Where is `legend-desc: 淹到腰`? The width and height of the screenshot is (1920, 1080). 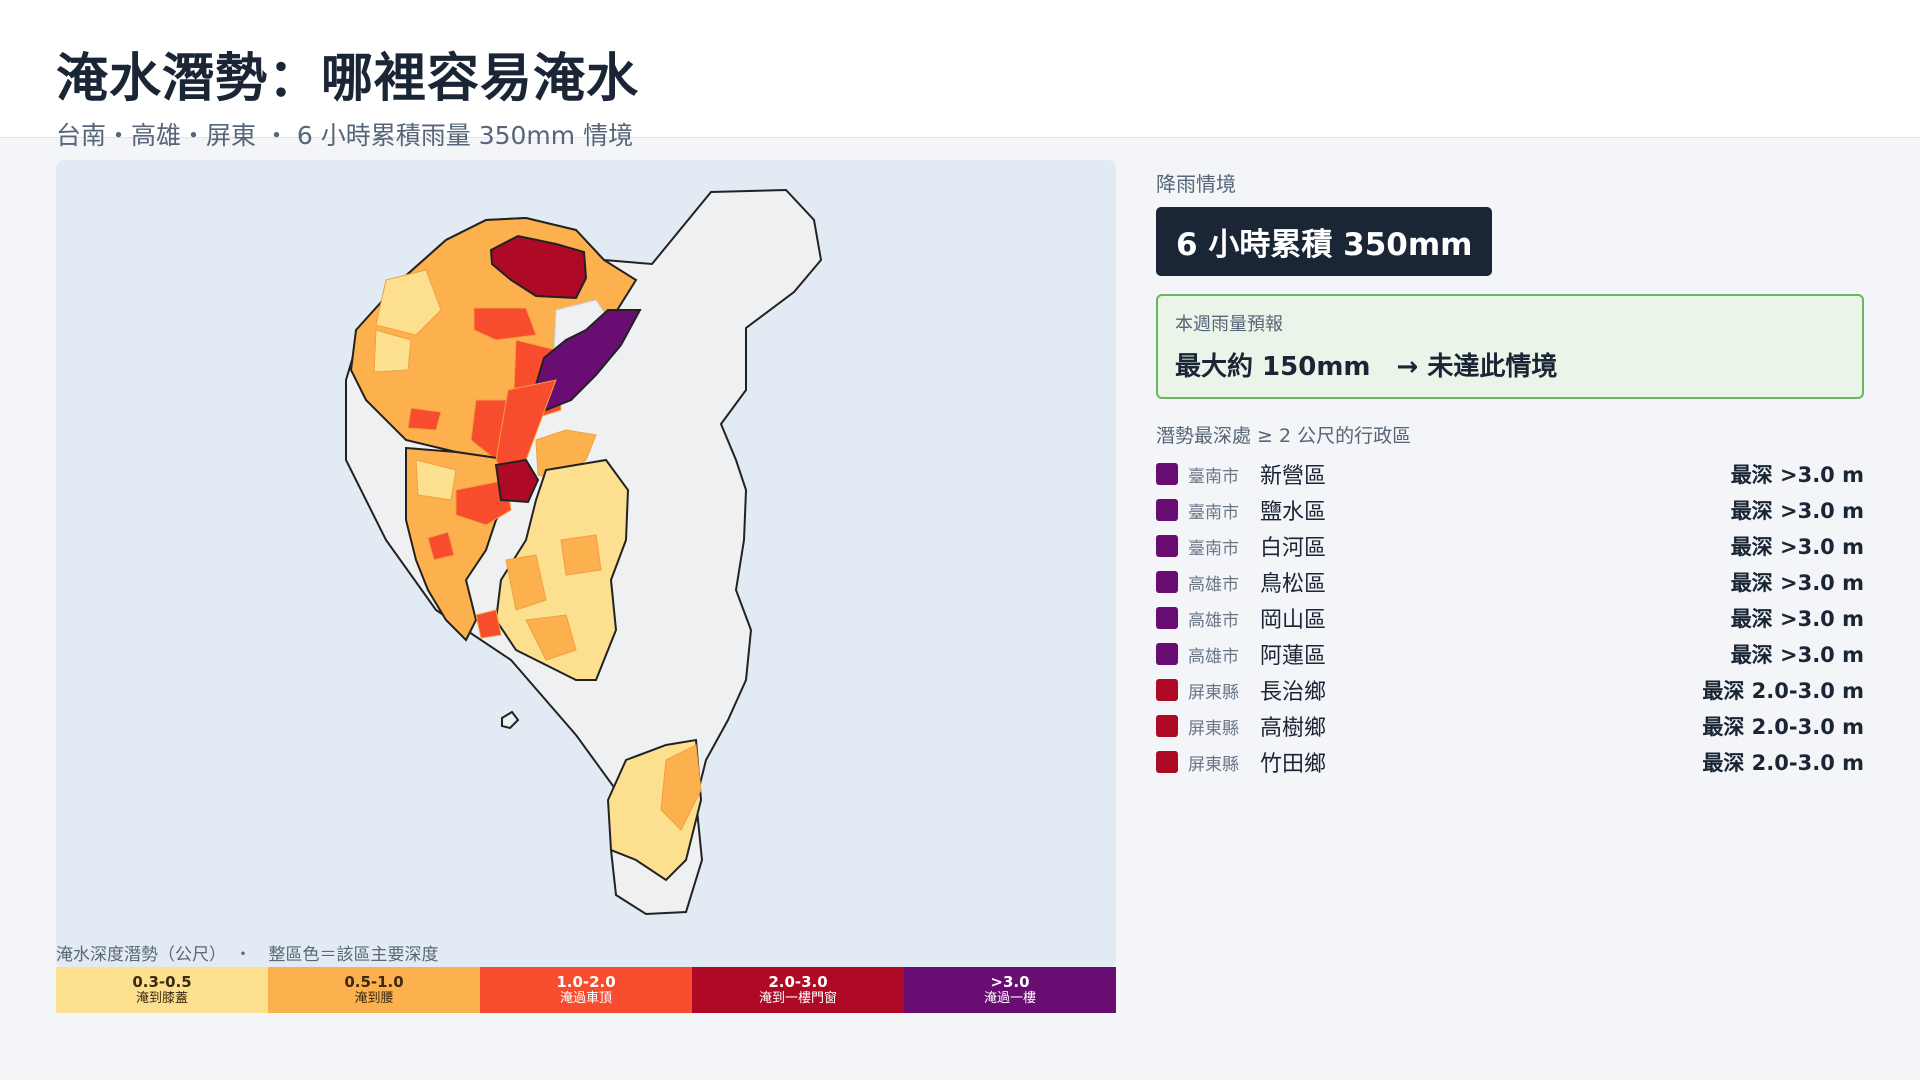
legend-desc: 淹到腰 is located at coordinates (374, 999).